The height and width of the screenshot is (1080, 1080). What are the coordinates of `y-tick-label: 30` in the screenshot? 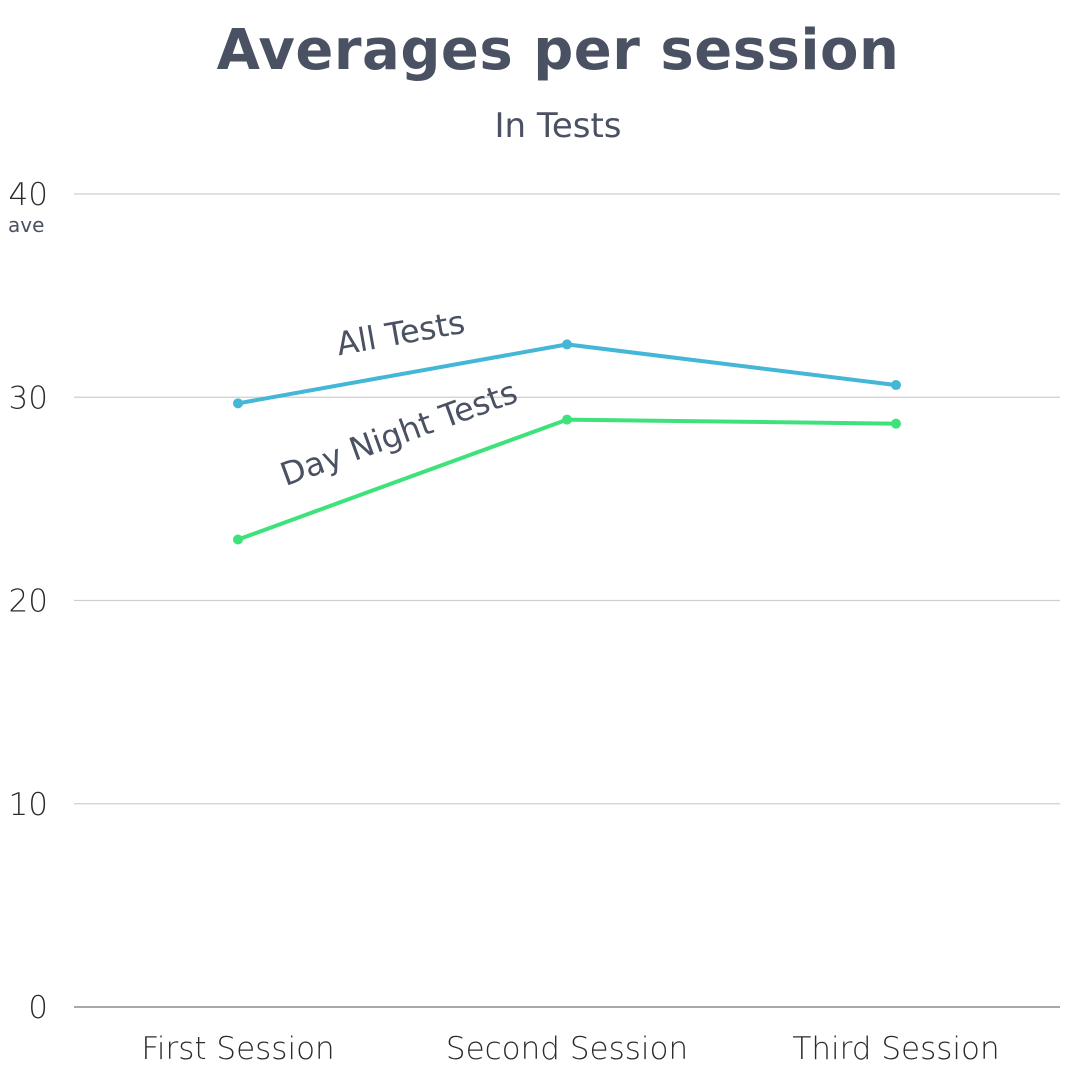 It's located at (28, 398).